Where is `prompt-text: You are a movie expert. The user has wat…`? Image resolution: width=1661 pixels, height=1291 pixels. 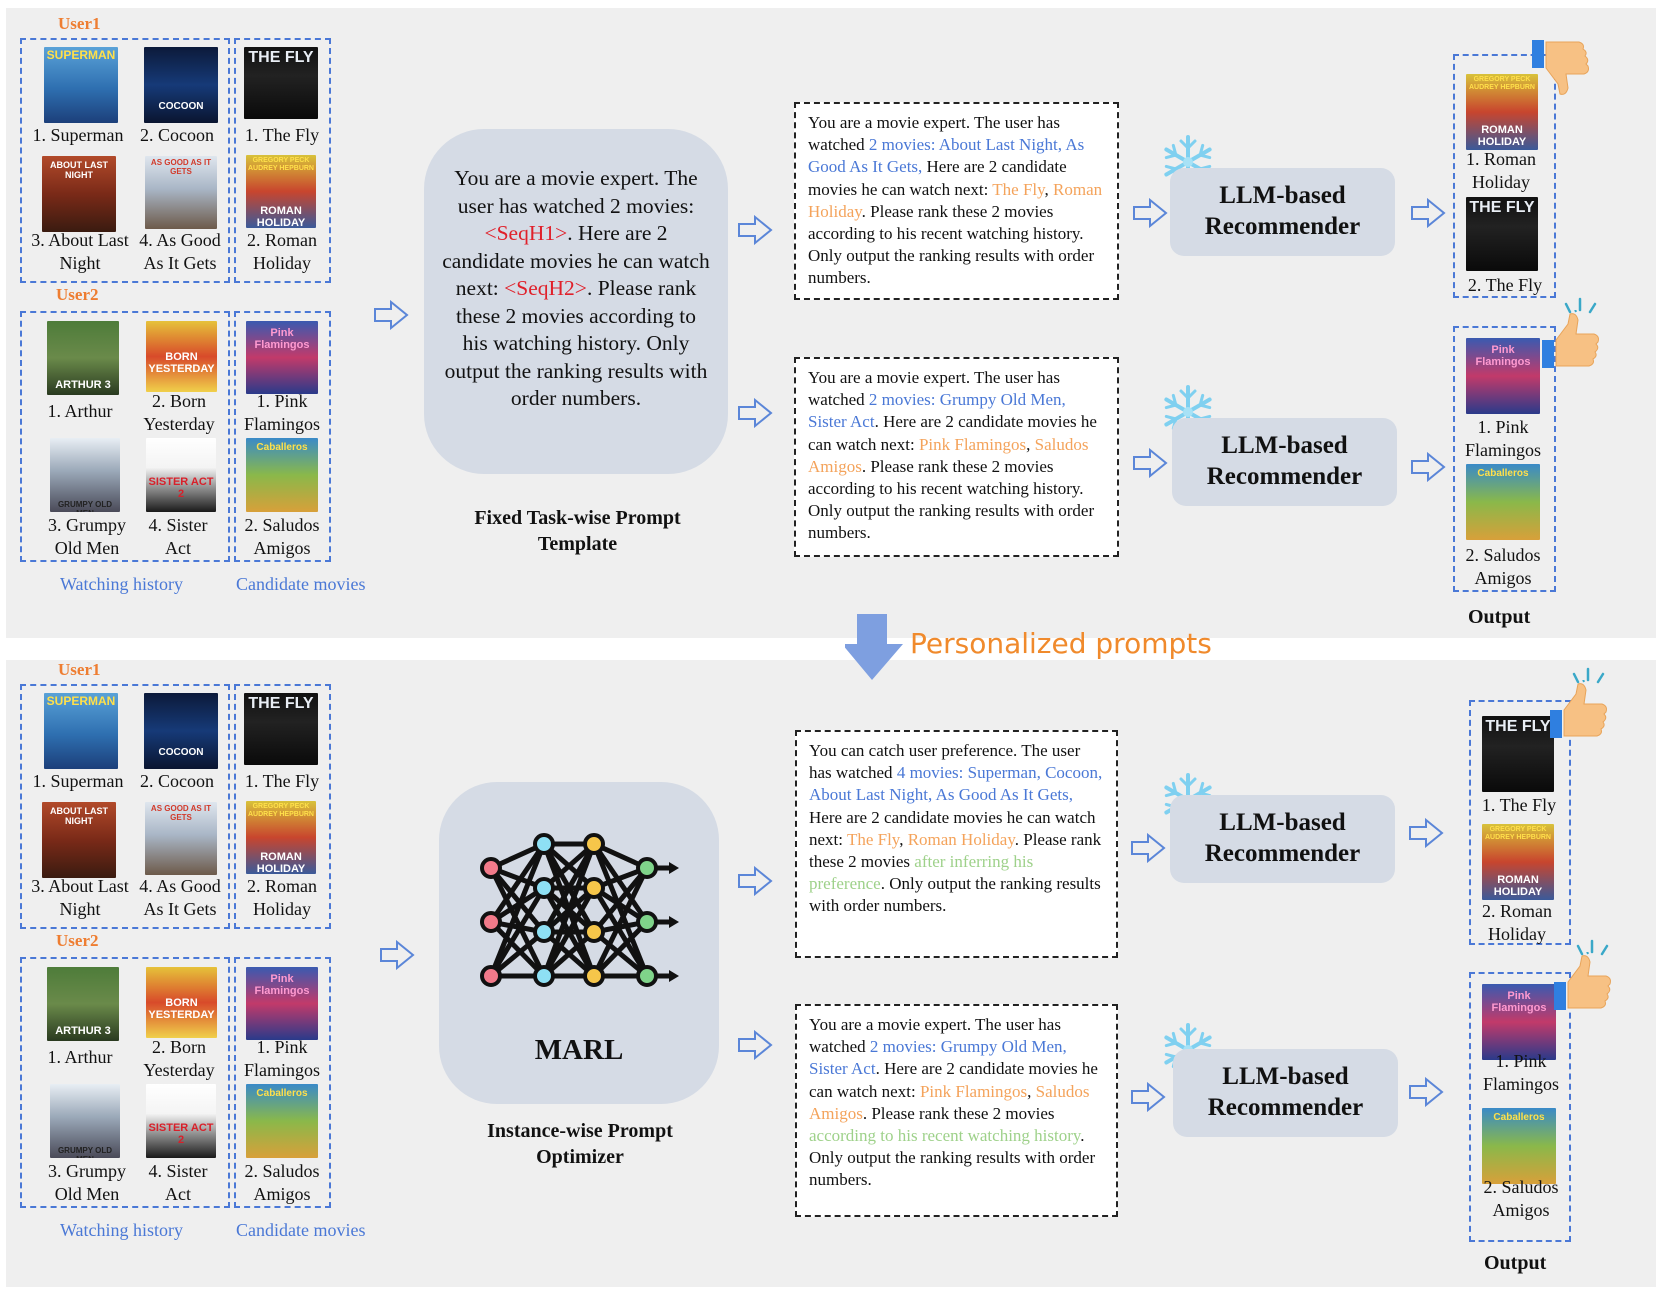 prompt-text: You are a movie expert. The user has wat… is located at coordinates (957, 1103).